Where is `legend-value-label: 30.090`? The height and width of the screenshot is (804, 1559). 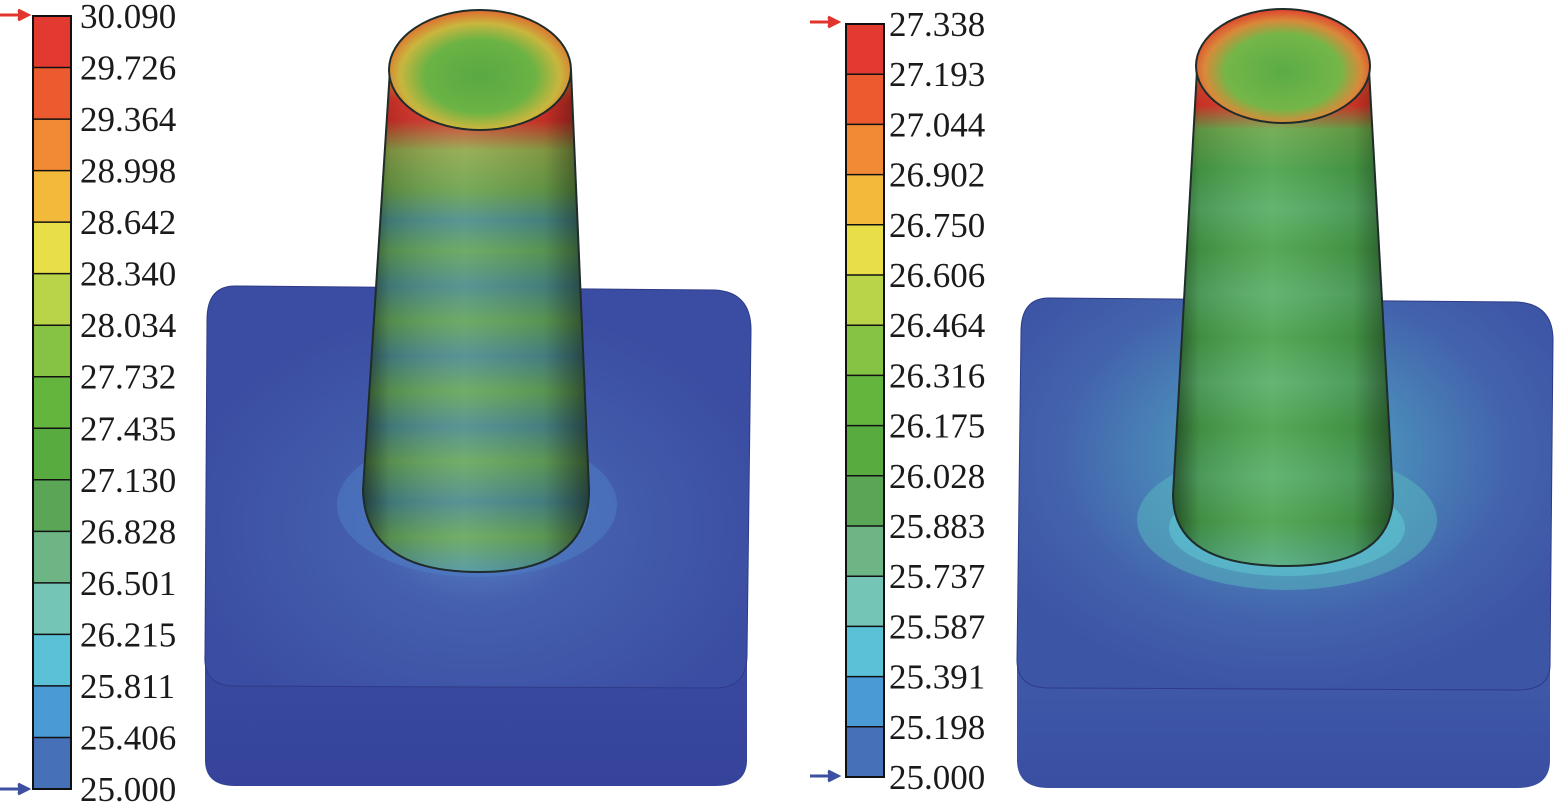
legend-value-label: 30.090 is located at coordinates (128, 18).